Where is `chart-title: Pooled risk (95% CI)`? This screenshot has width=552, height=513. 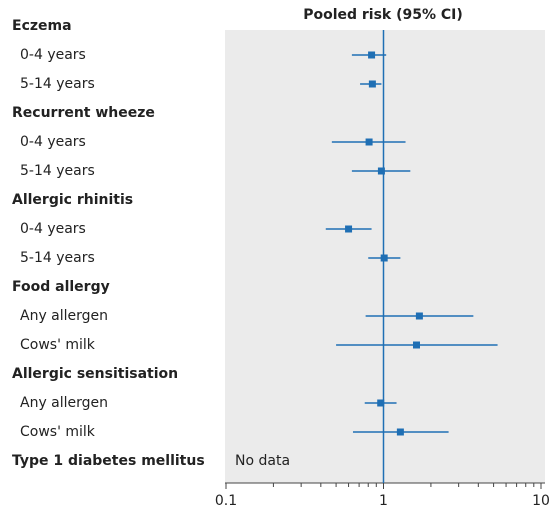 chart-title: Pooled risk (95% CI) is located at coordinates (383, 15).